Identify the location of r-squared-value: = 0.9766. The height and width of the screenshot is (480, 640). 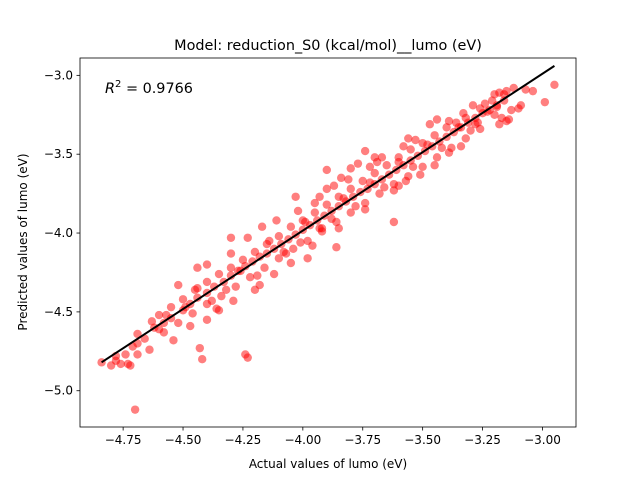
(157, 89).